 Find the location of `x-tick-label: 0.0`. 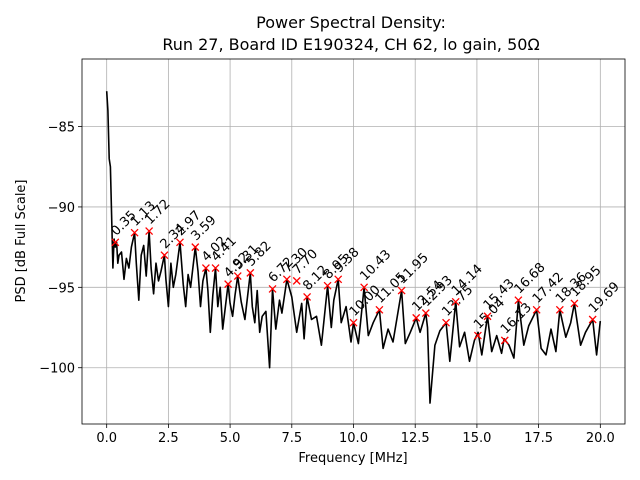

x-tick-label: 0.0 is located at coordinates (106, 438).